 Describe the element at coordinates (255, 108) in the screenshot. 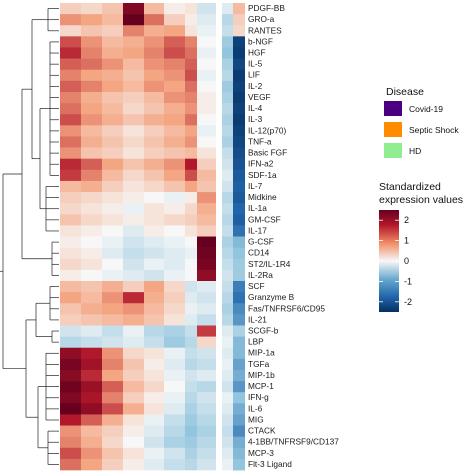

I see `row-label: IL-4` at that location.